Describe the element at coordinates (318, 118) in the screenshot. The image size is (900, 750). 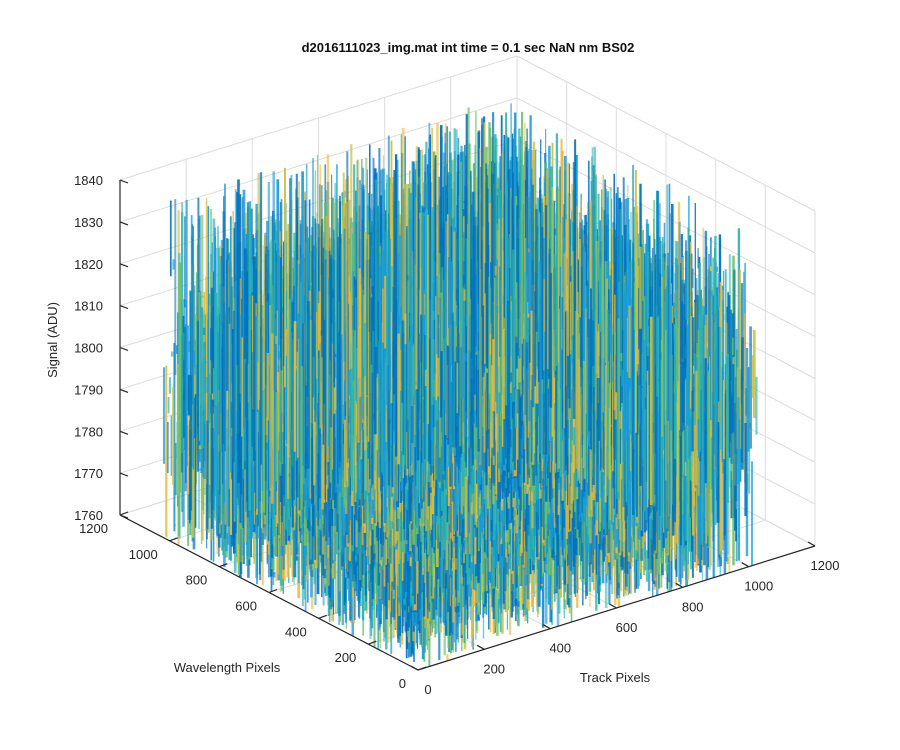
I see `back-wall-gridline-z` at that location.